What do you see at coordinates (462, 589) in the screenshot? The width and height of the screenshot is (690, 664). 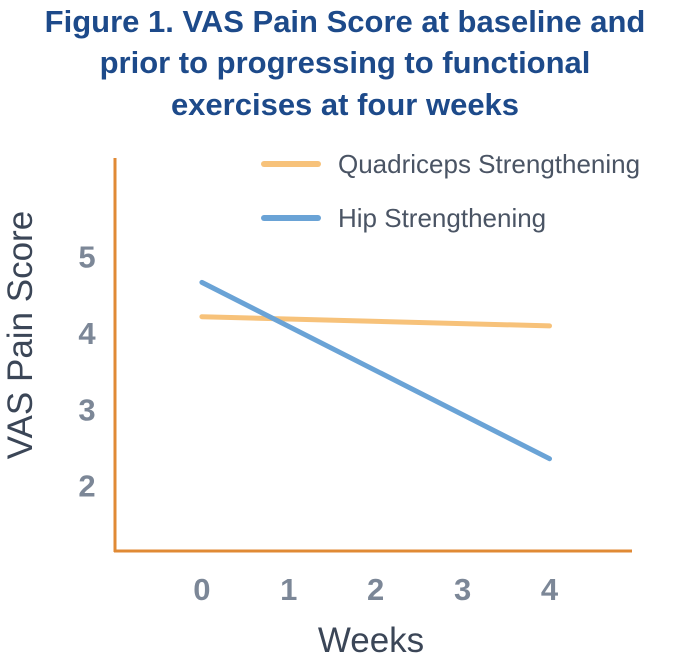 I see `x-tick-label: 3` at bounding box center [462, 589].